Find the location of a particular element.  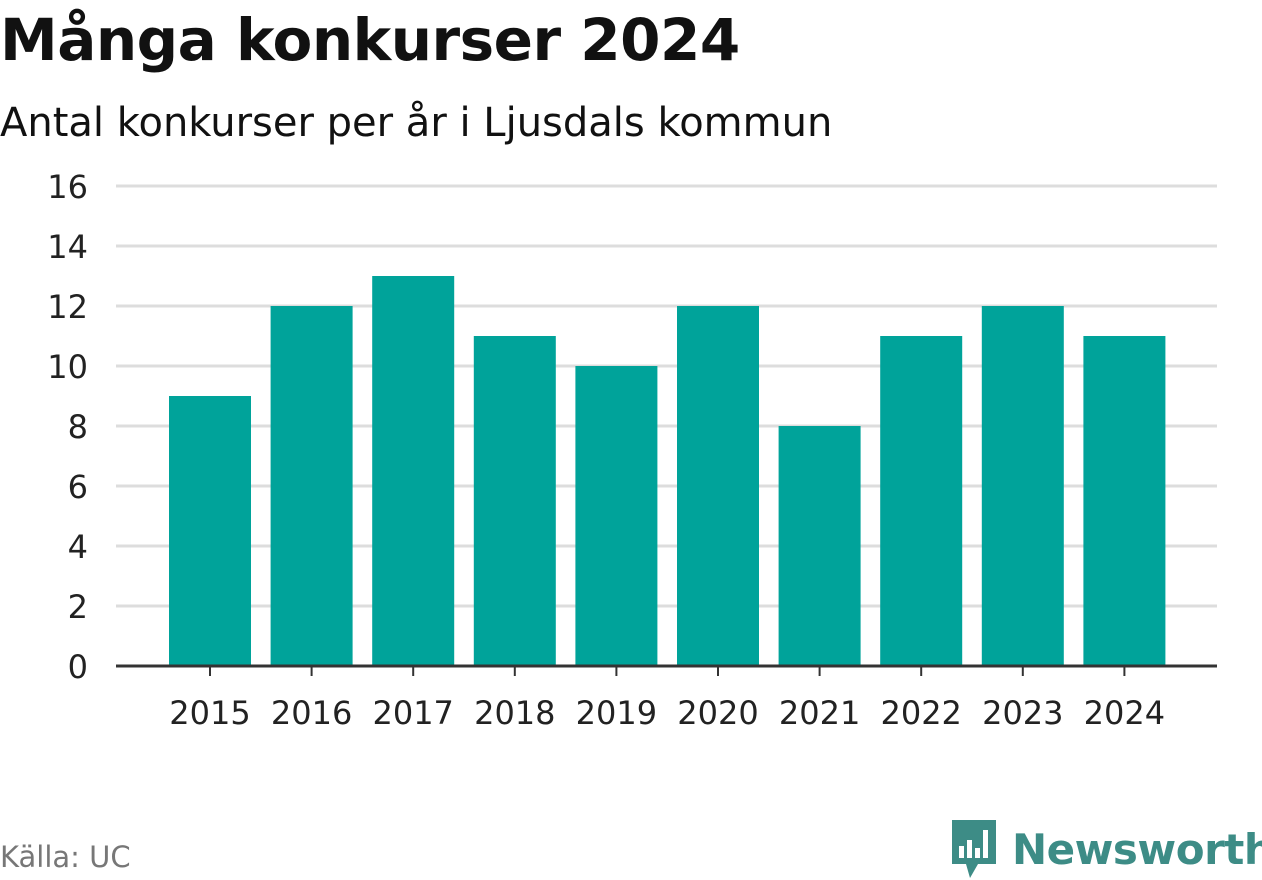

x-tick-label: 2017 is located at coordinates (412, 713).